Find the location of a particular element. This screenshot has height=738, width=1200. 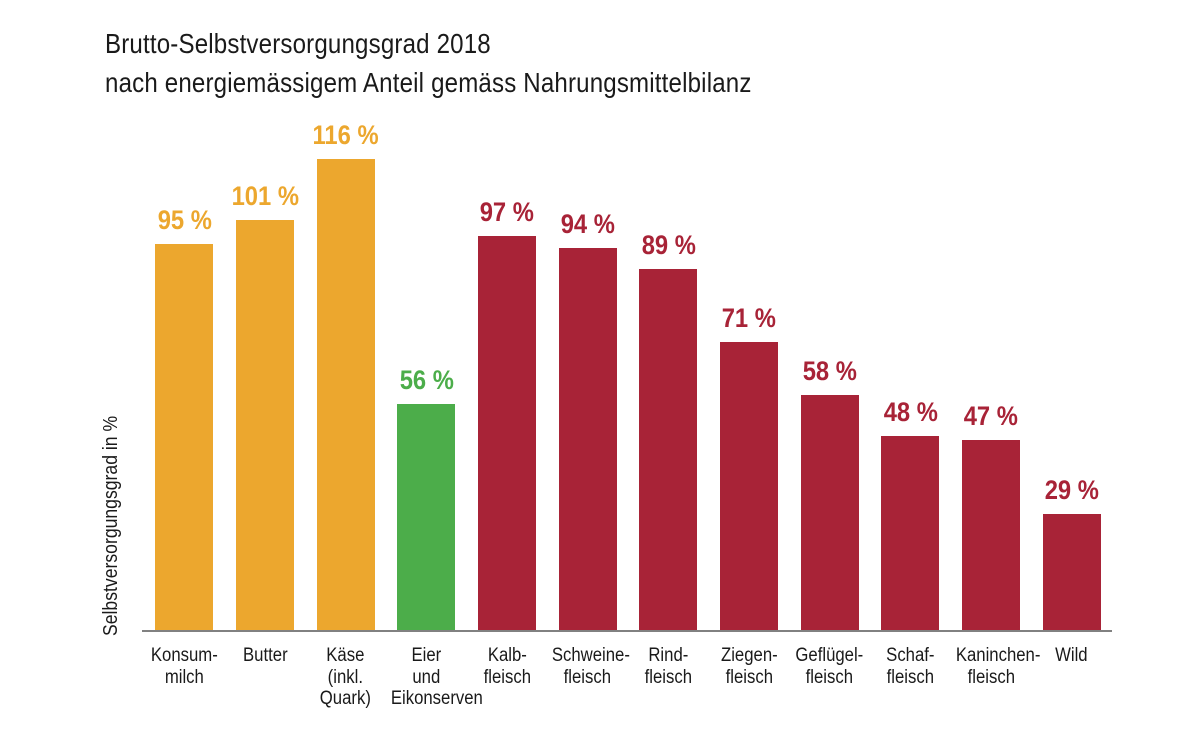

bar-group: 97 % is located at coordinates (507, 414).